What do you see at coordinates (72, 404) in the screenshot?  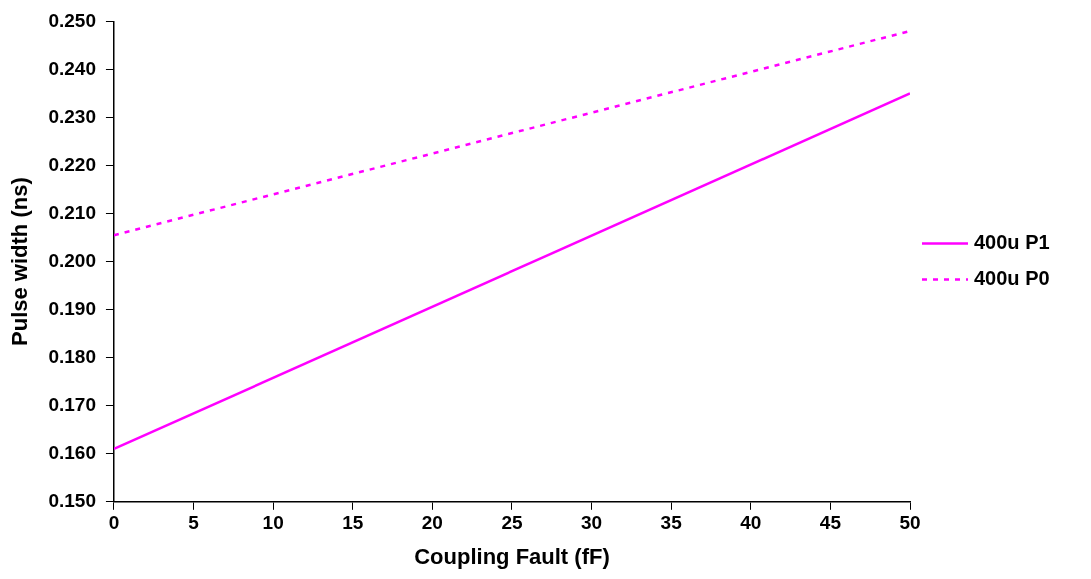 I see `y-tick-label: 0.170` at bounding box center [72, 404].